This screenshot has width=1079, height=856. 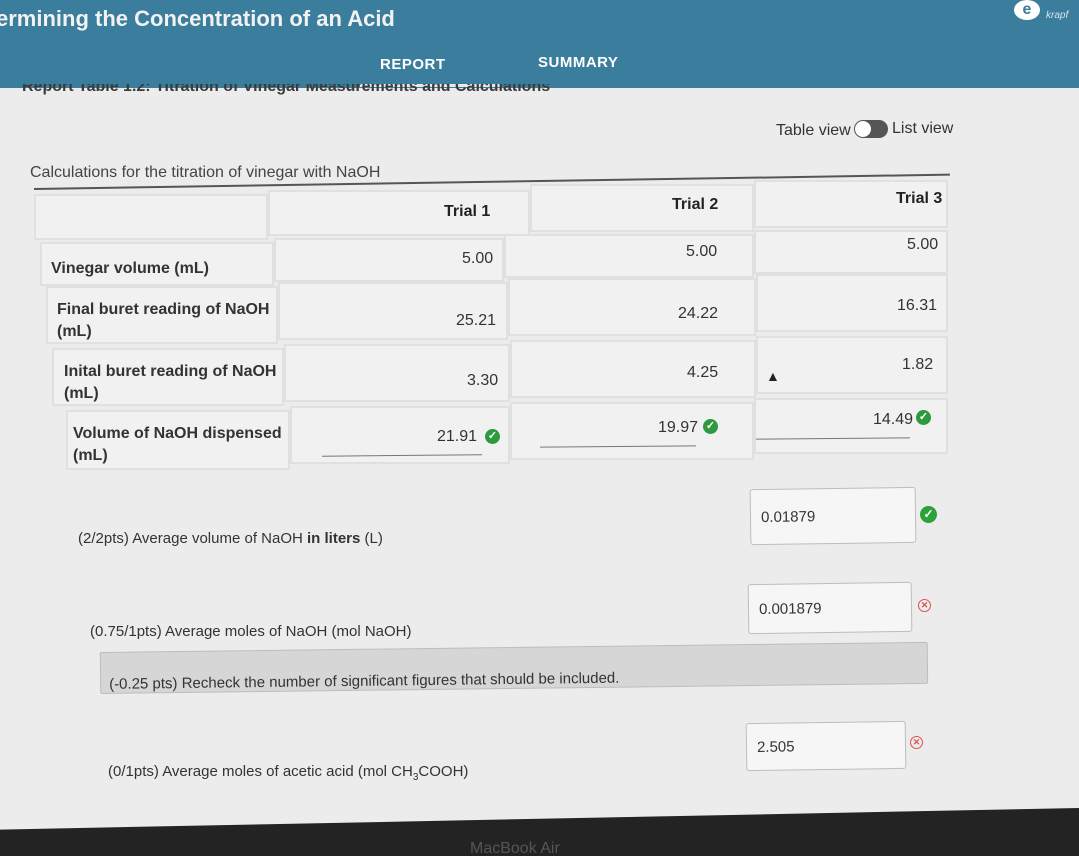 What do you see at coordinates (830, 608) in the screenshot?
I see `avg-moles-naoh-answer-input: 0.001879` at bounding box center [830, 608].